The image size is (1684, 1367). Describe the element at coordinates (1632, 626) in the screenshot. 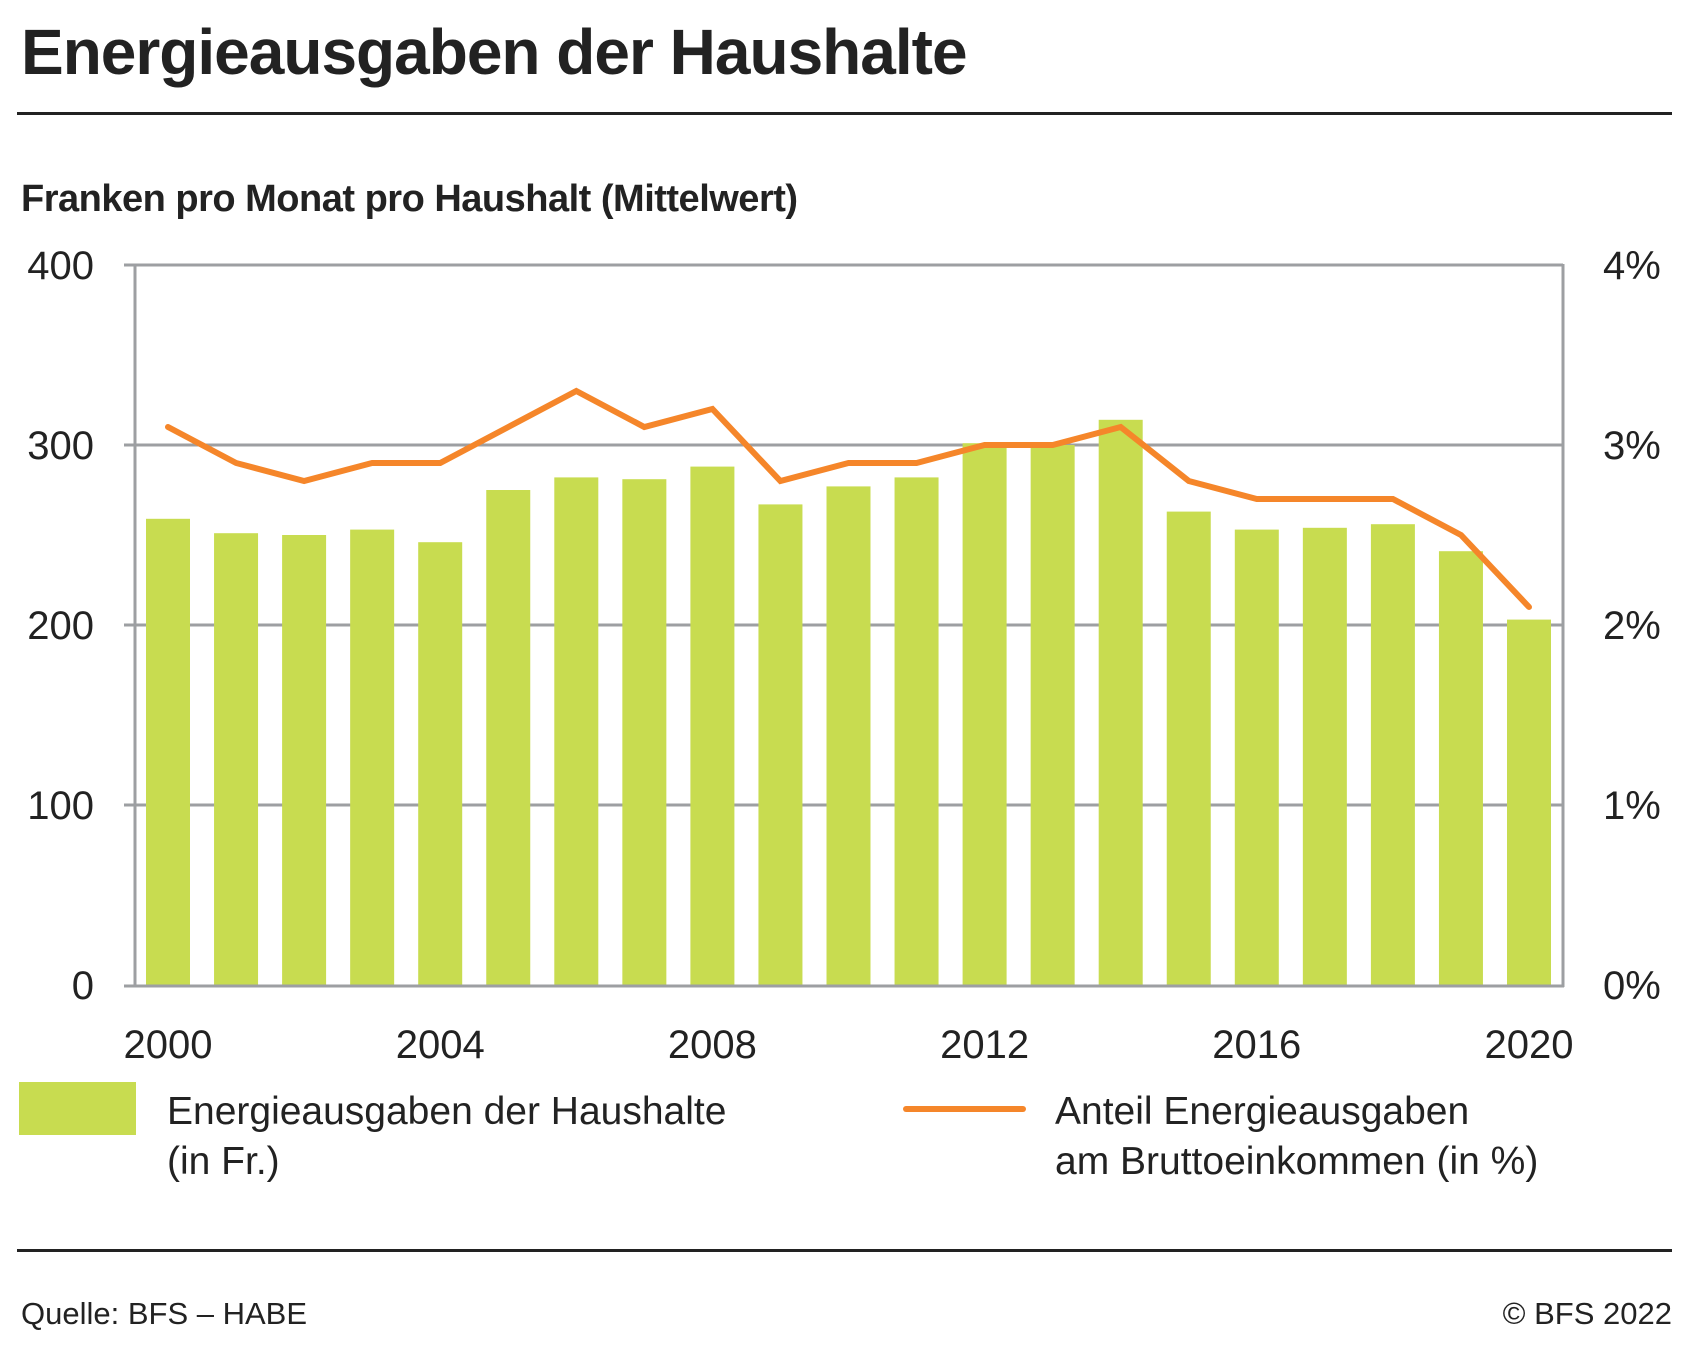

I see `y2-tick-label: 2%` at that location.